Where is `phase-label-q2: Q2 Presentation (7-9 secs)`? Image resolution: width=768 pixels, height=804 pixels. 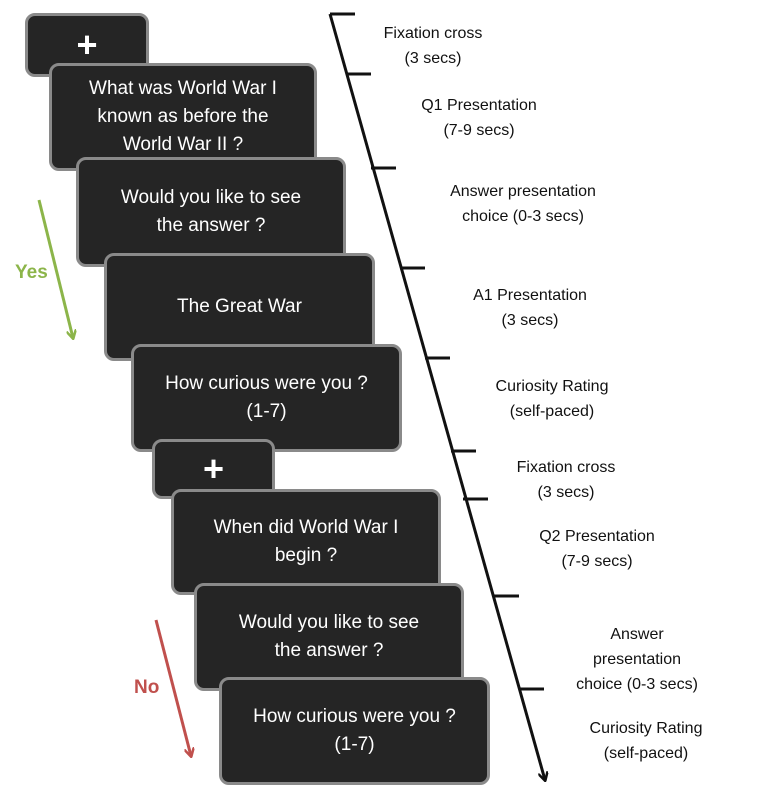
phase-label-q2: Q2 Presentation (7-9 secs) is located at coordinates (597, 549).